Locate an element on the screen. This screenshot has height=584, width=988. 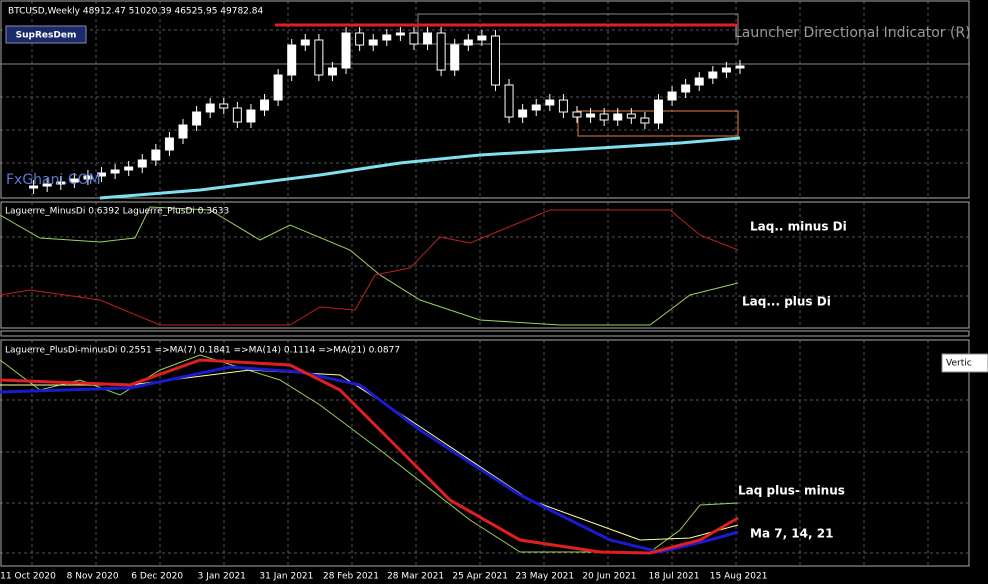
date-label: 23 May 2021 is located at coordinates (544, 577).